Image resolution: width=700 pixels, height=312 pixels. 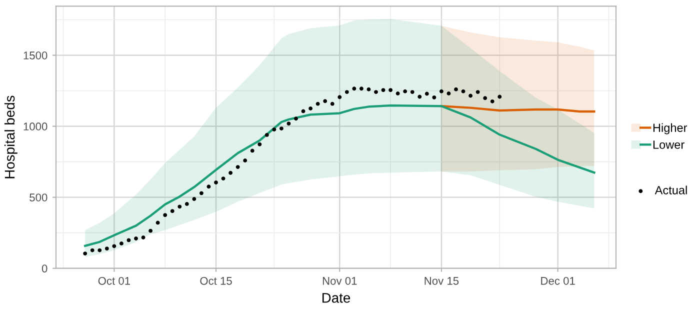 I want to click on y-axis-title: Hospital beds, so click(x=11, y=137).